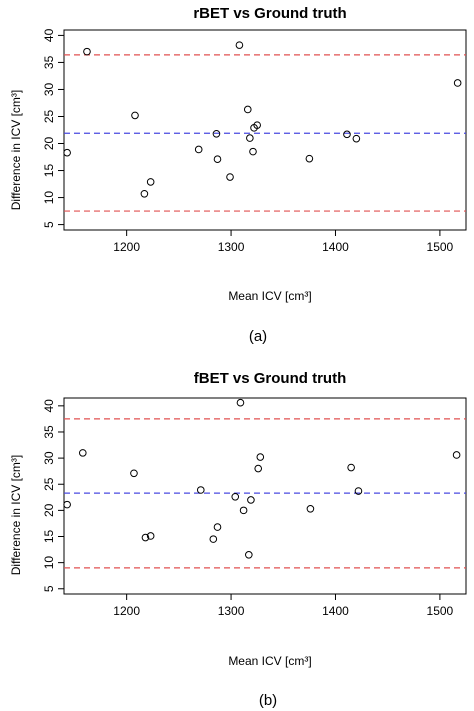 This screenshot has height=711, width=474. I want to click on panel-label-a: (a), so click(258, 336).